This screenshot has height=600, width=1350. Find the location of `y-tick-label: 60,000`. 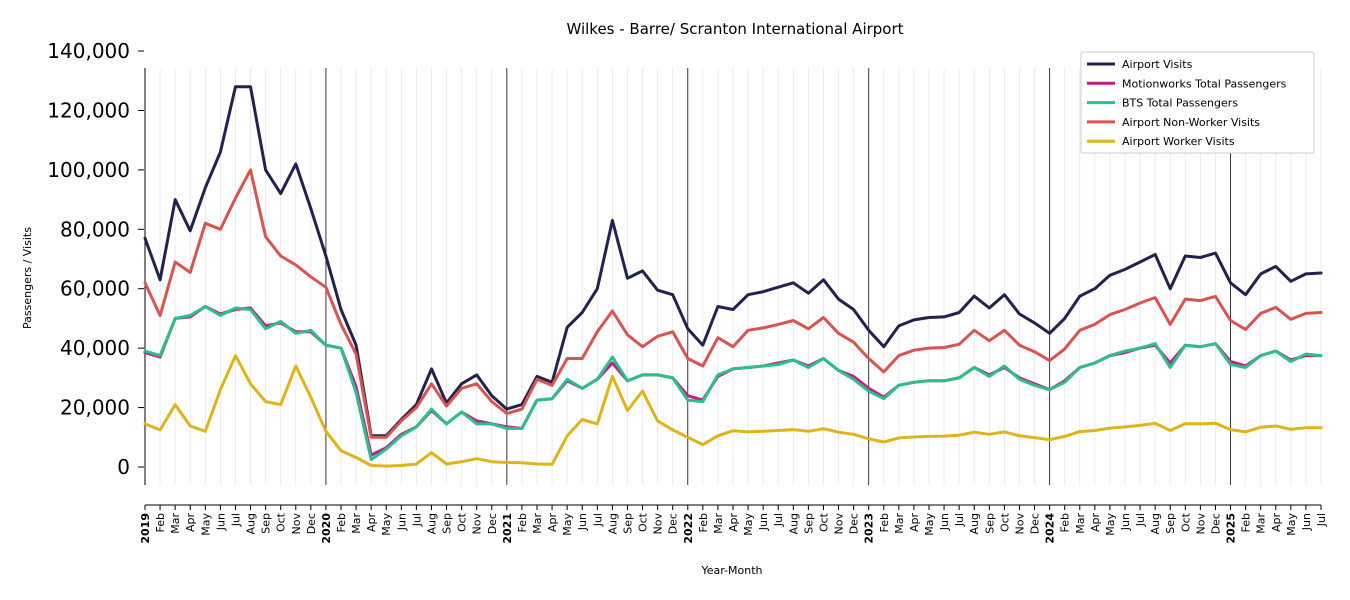

y-tick-label: 60,000 is located at coordinates (95, 289).